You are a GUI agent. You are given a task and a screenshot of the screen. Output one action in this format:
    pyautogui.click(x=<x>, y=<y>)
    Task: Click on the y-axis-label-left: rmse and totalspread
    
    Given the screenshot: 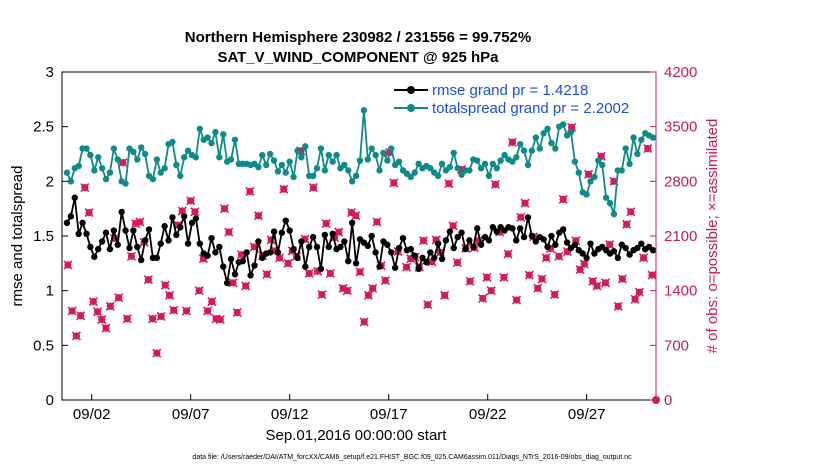 What is the action you would take?
    pyautogui.click(x=17, y=236)
    